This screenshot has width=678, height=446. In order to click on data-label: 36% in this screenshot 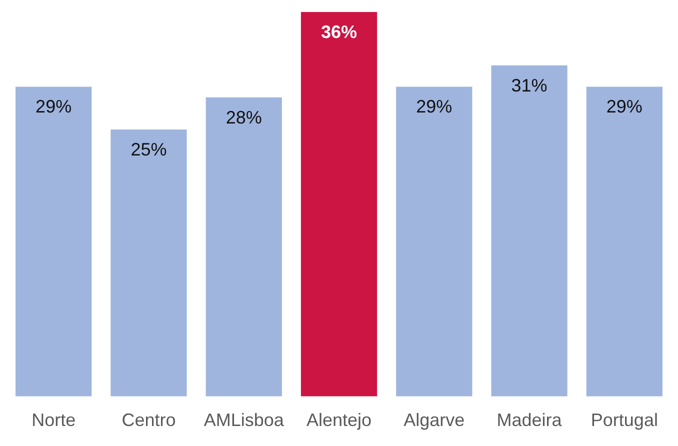, I will do `click(339, 32)`.